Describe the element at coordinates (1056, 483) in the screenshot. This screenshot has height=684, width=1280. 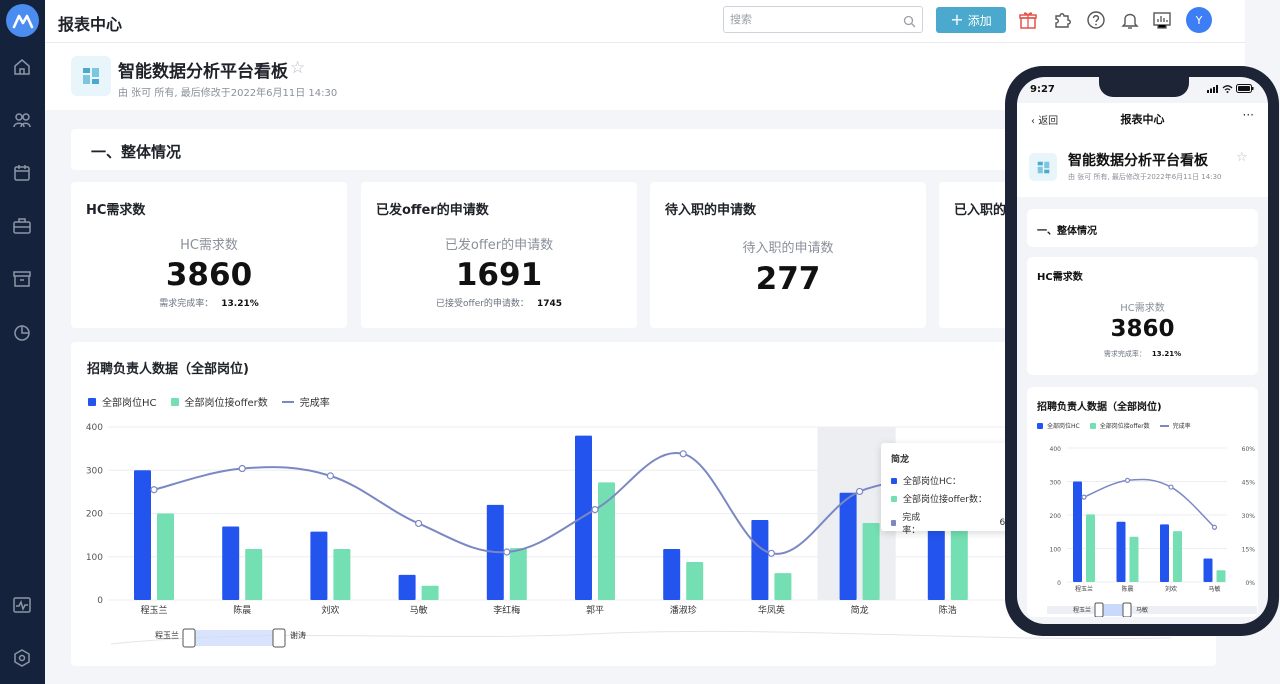
I see `y-tick-label: 300` at that location.